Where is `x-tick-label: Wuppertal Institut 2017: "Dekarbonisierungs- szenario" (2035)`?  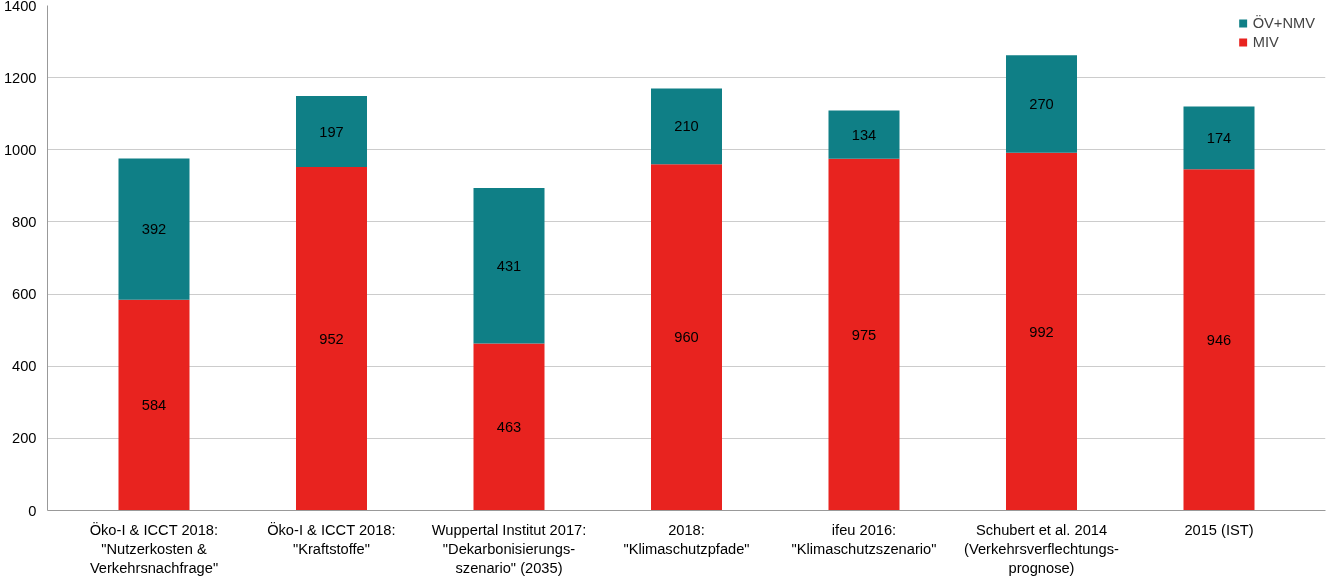
x-tick-label: Wuppertal Institut 2017: "Dekarbonisierungs- szenario" (2035) is located at coordinates (509, 548).